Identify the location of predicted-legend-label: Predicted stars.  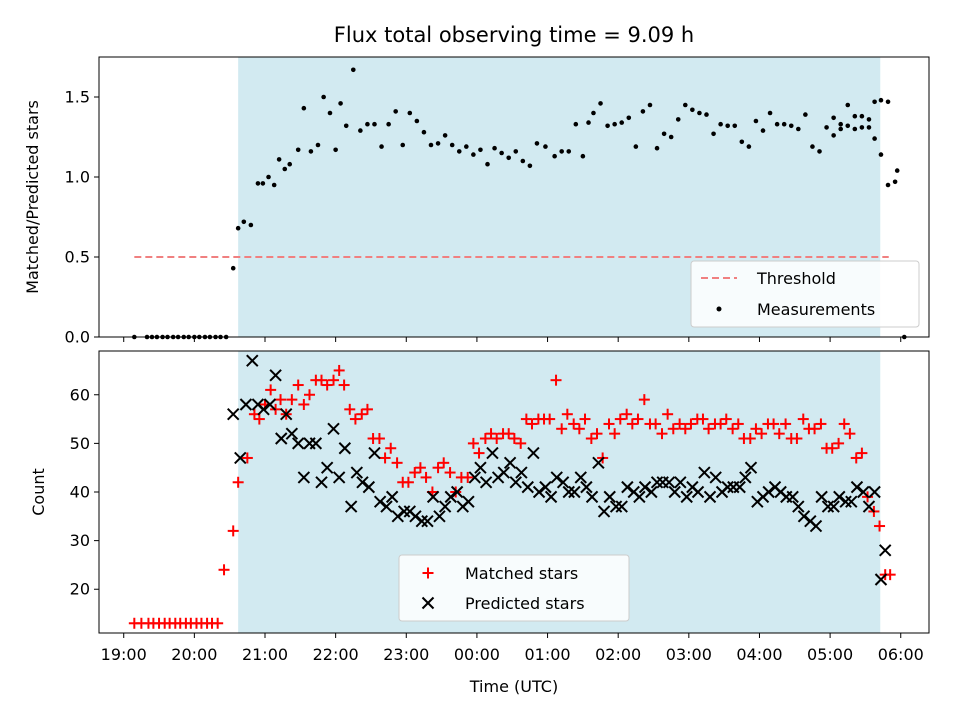
(525, 603).